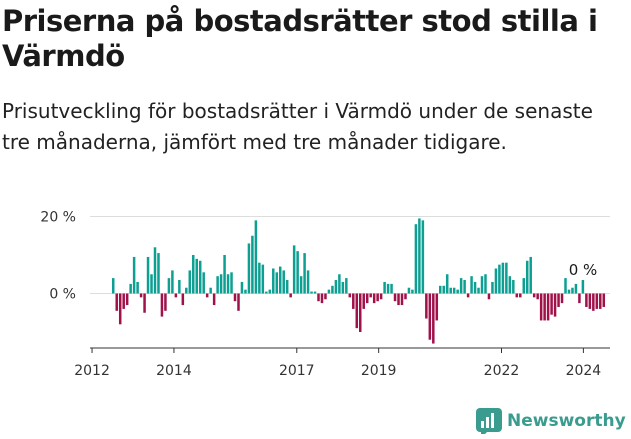  What do you see at coordinates (566, 421) in the screenshot?
I see `brand-name: Newsworthy` at bounding box center [566, 421].